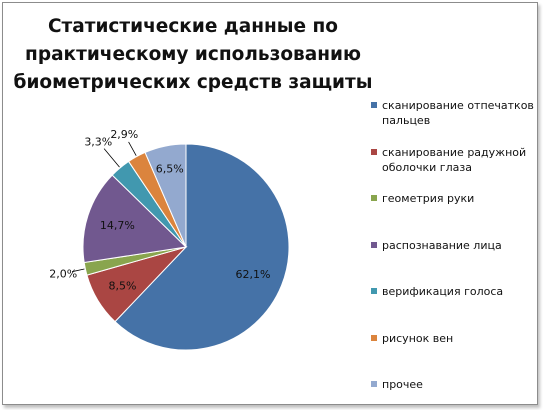  I want to click on data-label: 62,1%, so click(253, 274).